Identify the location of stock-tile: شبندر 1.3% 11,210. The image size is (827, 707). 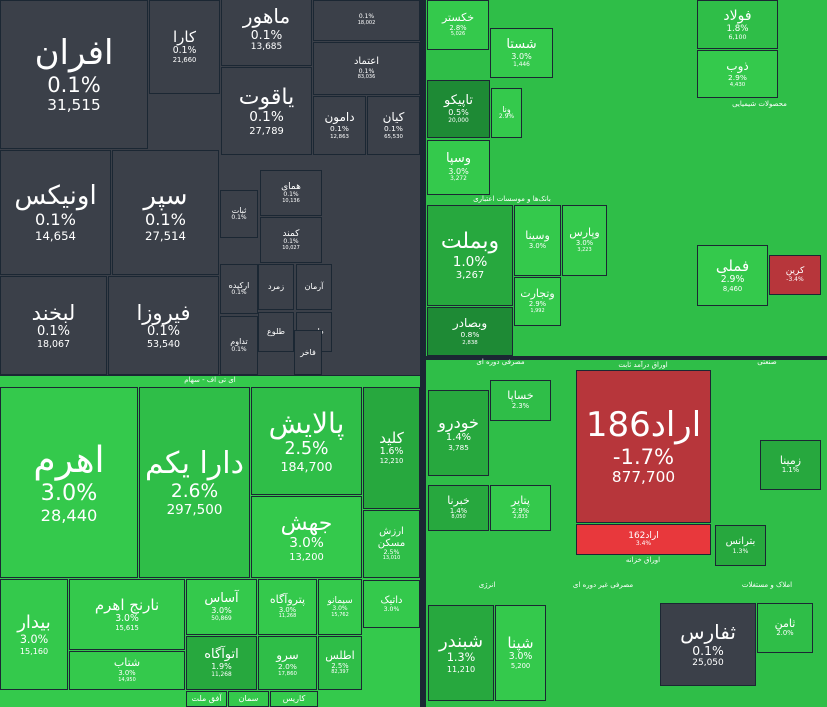
(461, 653).